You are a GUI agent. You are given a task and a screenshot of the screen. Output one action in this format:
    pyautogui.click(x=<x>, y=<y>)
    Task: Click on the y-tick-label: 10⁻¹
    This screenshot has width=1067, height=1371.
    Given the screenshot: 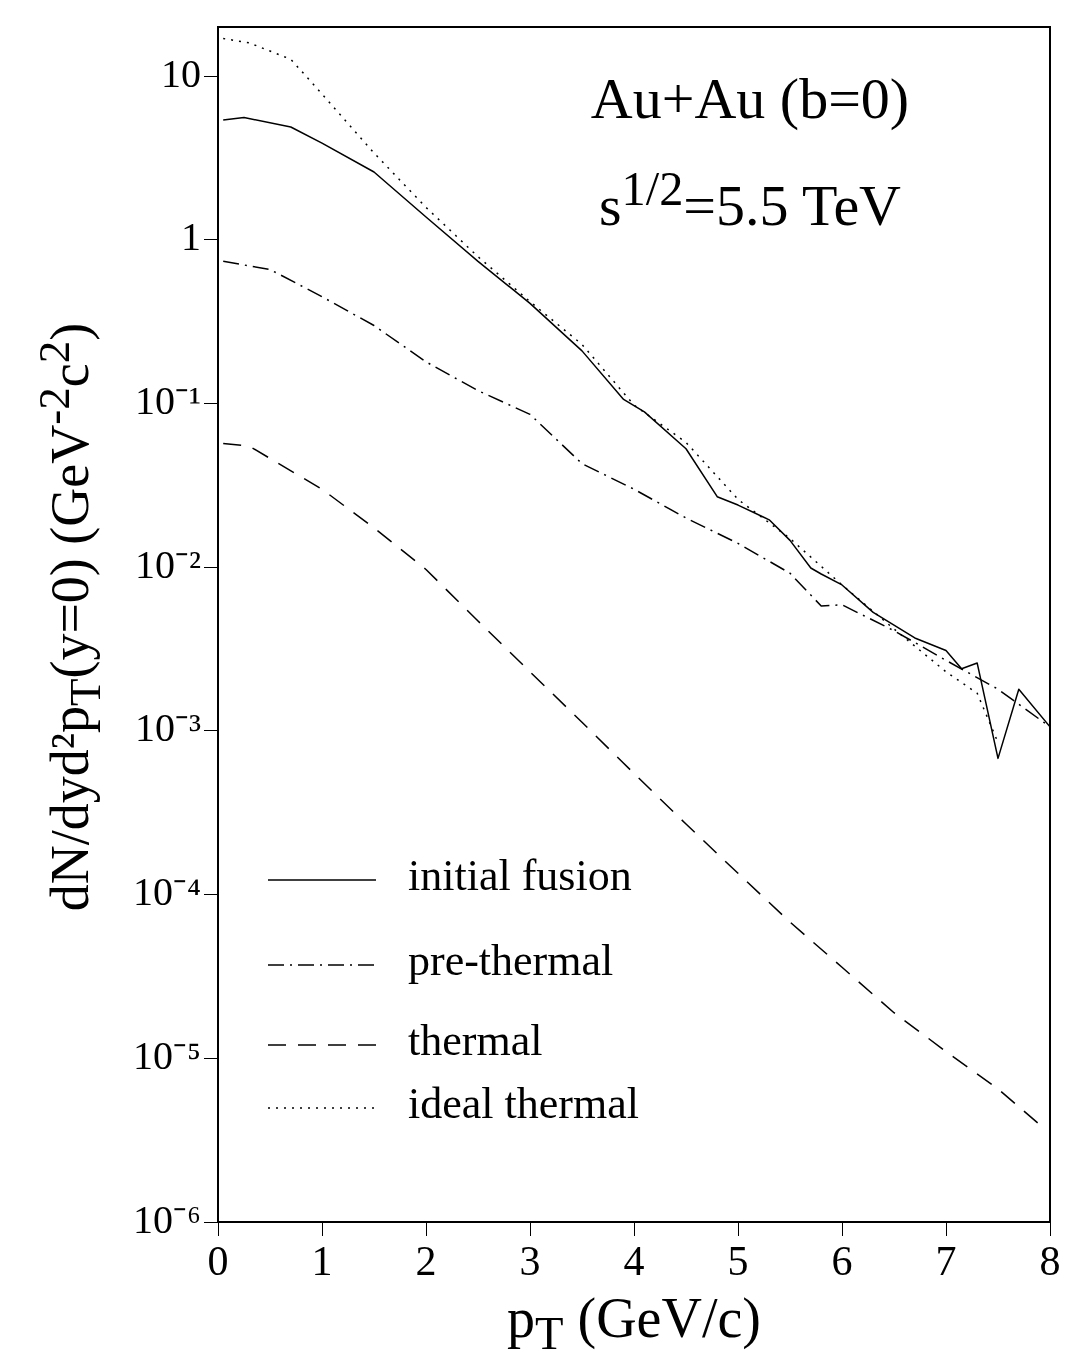 What is the action you would take?
    pyautogui.click(x=168, y=401)
    